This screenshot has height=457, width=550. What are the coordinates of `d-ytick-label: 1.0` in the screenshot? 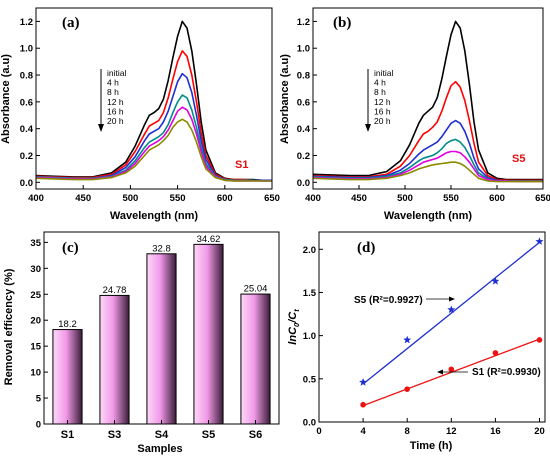 It's located at (309, 336).